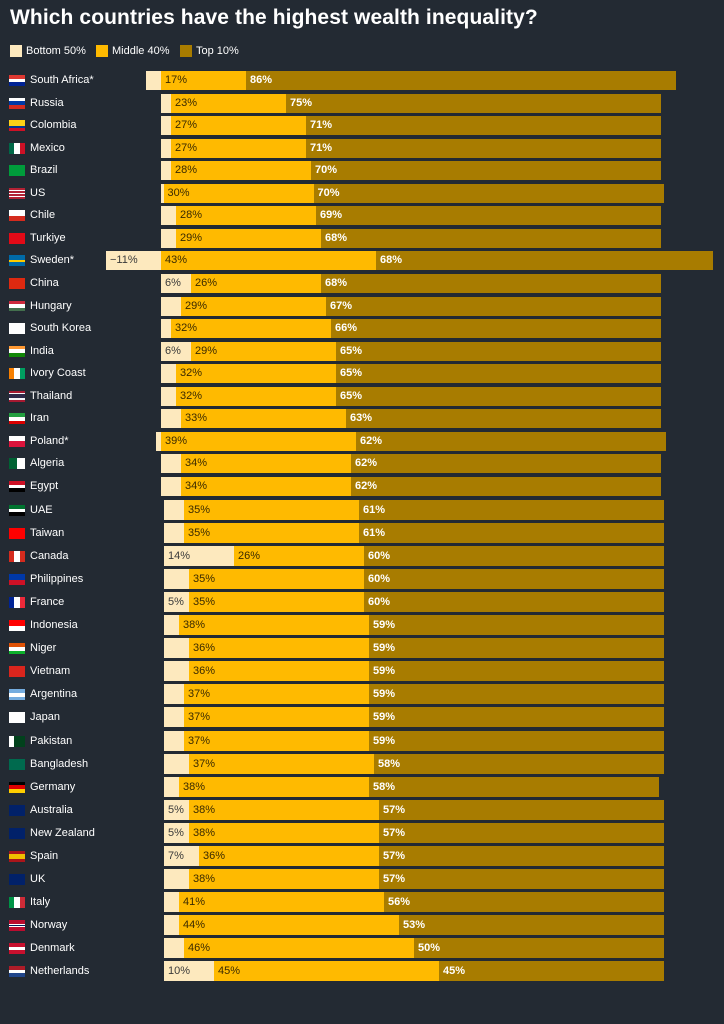 Image resolution: width=724 pixels, height=1024 pixels. I want to click on chart-row: Philippines 35% 60%, so click(362, 579).